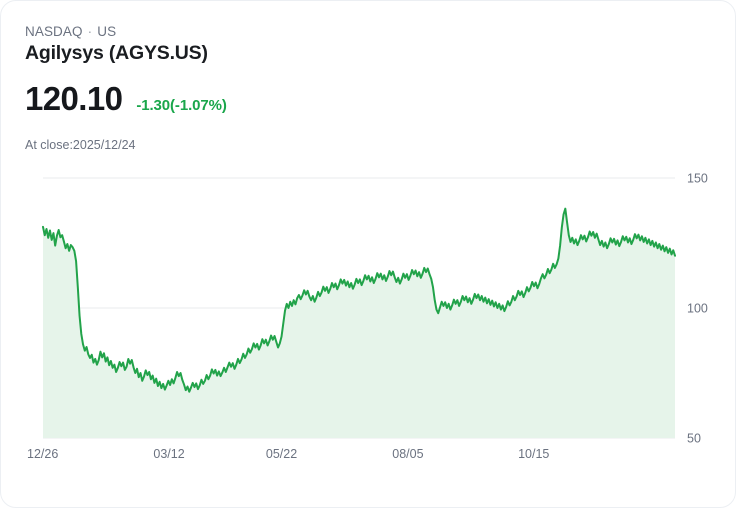  What do you see at coordinates (42, 454) in the screenshot?
I see `x-tick-label: 12/26` at bounding box center [42, 454].